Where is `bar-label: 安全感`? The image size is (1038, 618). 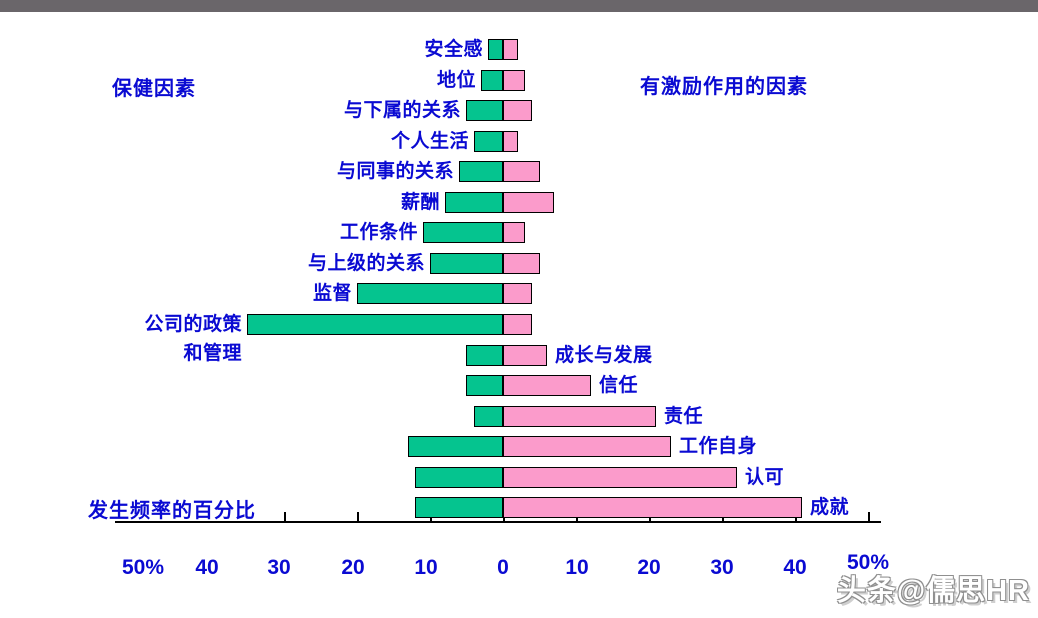 bar-label: 安全感 is located at coordinates (453, 49).